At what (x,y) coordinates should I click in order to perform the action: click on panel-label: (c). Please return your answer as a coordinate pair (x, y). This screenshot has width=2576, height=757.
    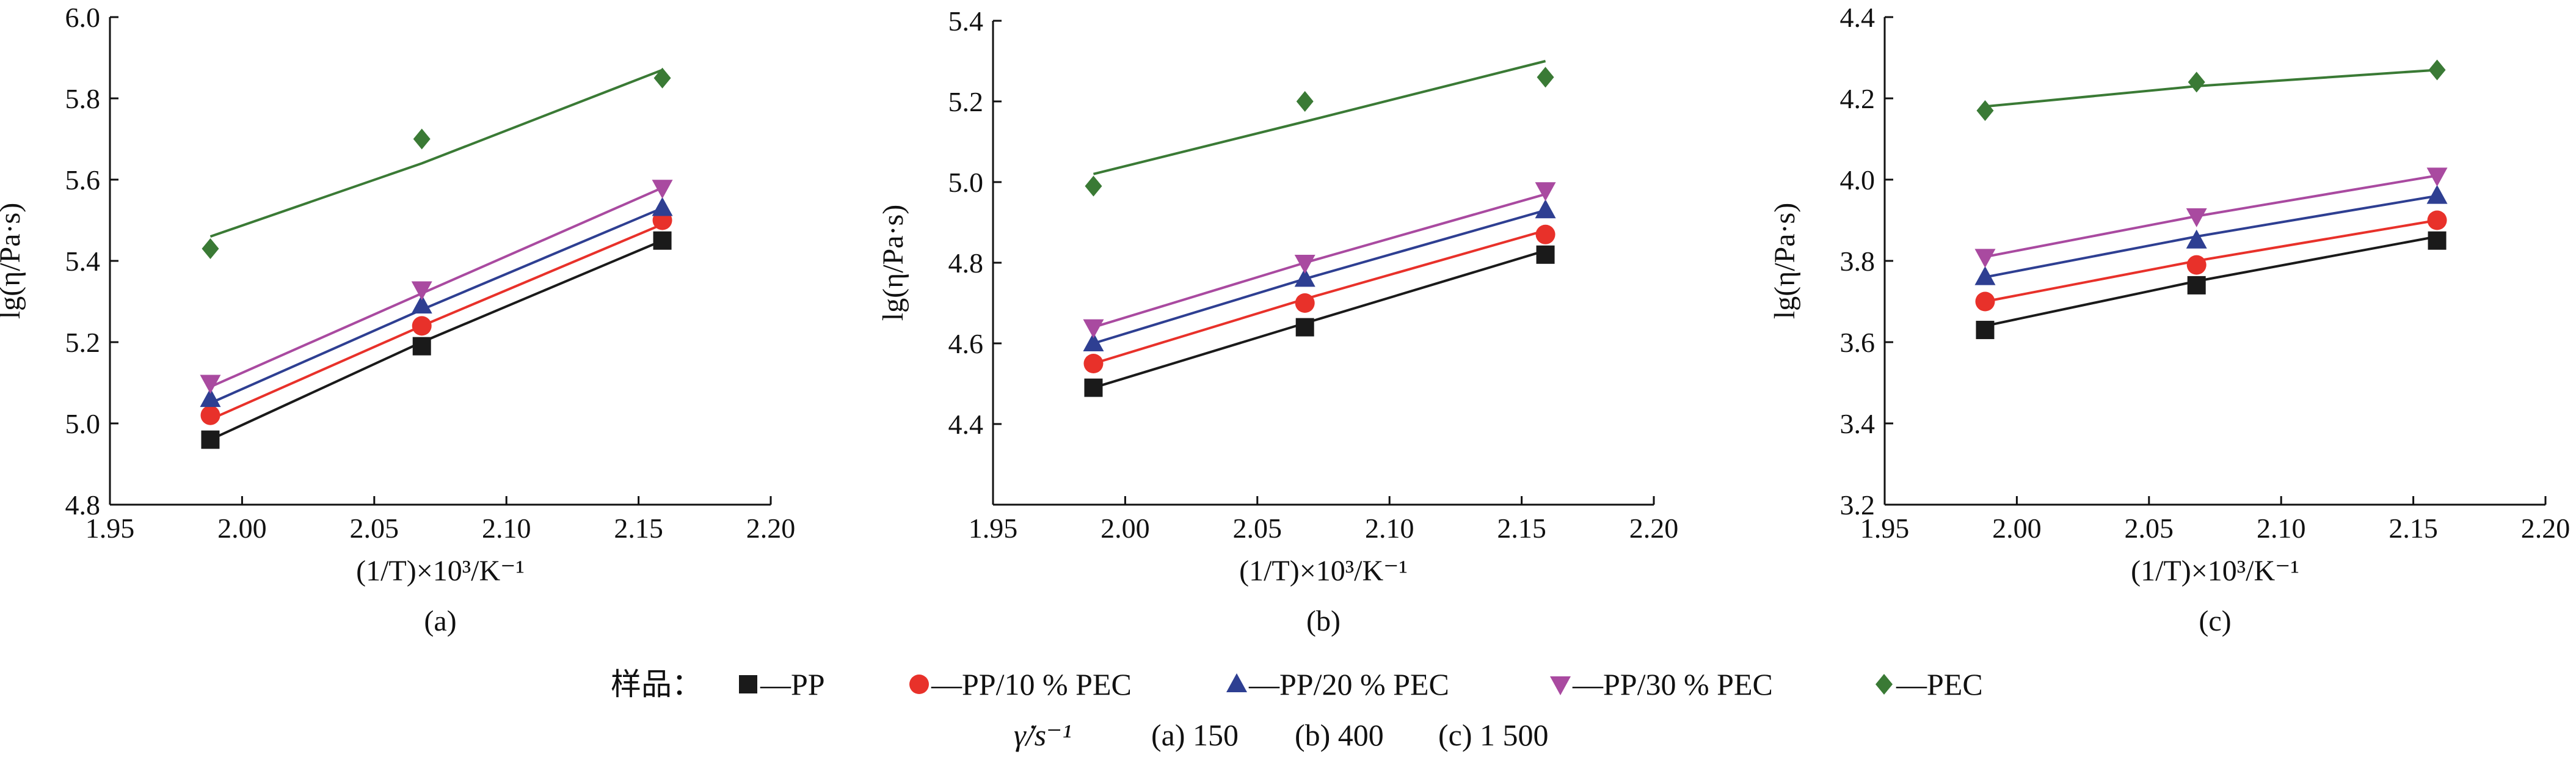
    Looking at the image, I should click on (2215, 621).